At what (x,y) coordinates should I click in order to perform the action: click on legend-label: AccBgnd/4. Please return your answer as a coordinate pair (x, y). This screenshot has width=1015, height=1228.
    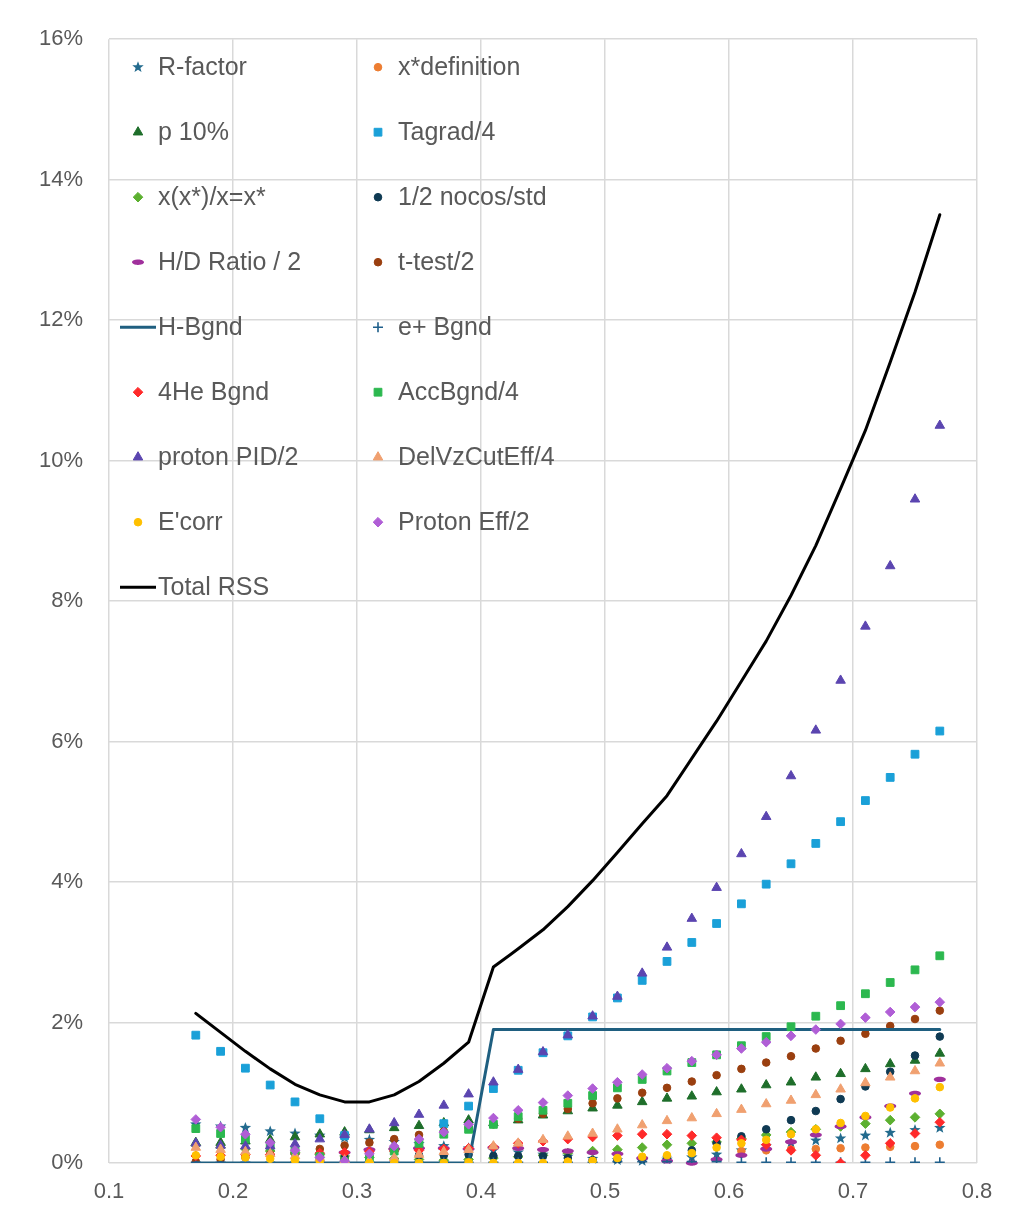
    Looking at the image, I should click on (459, 391).